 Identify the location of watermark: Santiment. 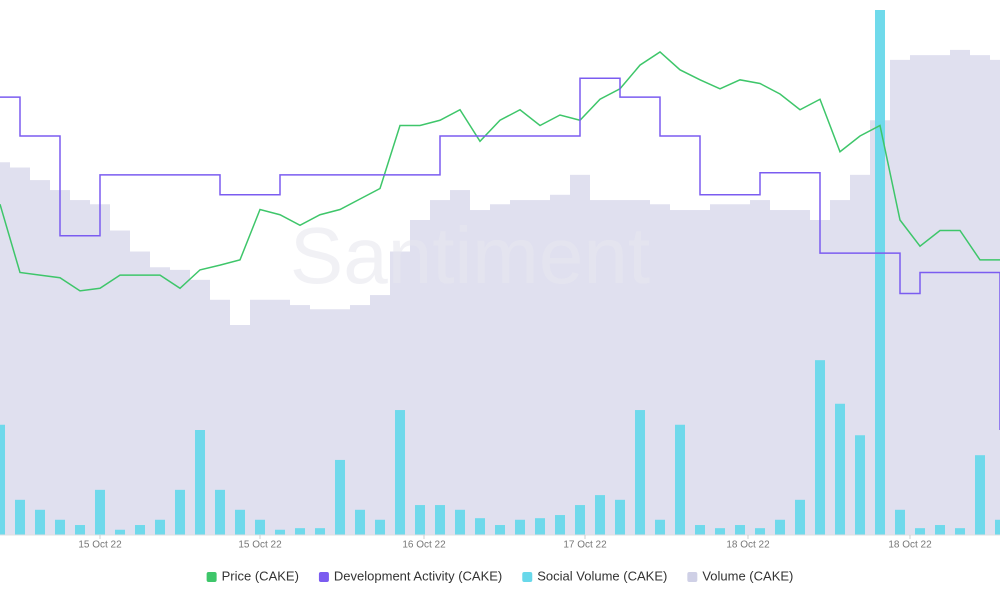
(470, 255).